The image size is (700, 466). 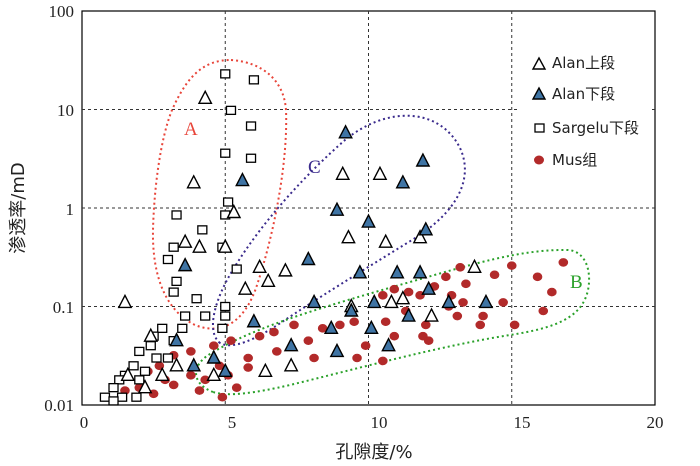 I want to click on legend: Alan上段 Alan下段 Sargelu下段 Mus组, so click(x=585, y=113).